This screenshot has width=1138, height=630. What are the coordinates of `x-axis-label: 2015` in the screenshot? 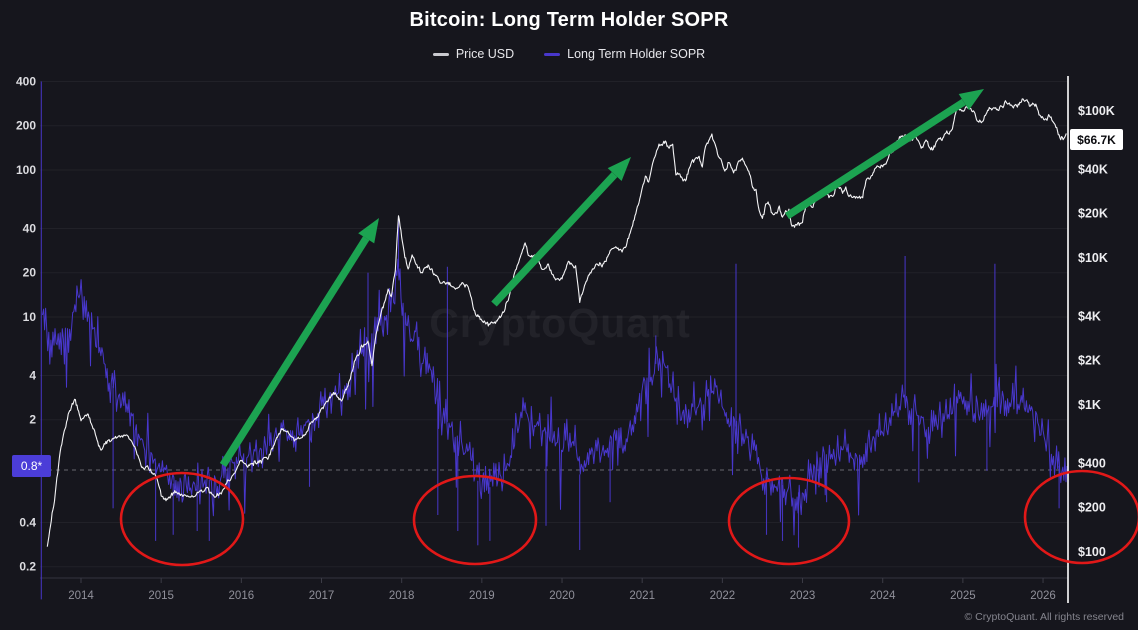 It's located at (161, 596).